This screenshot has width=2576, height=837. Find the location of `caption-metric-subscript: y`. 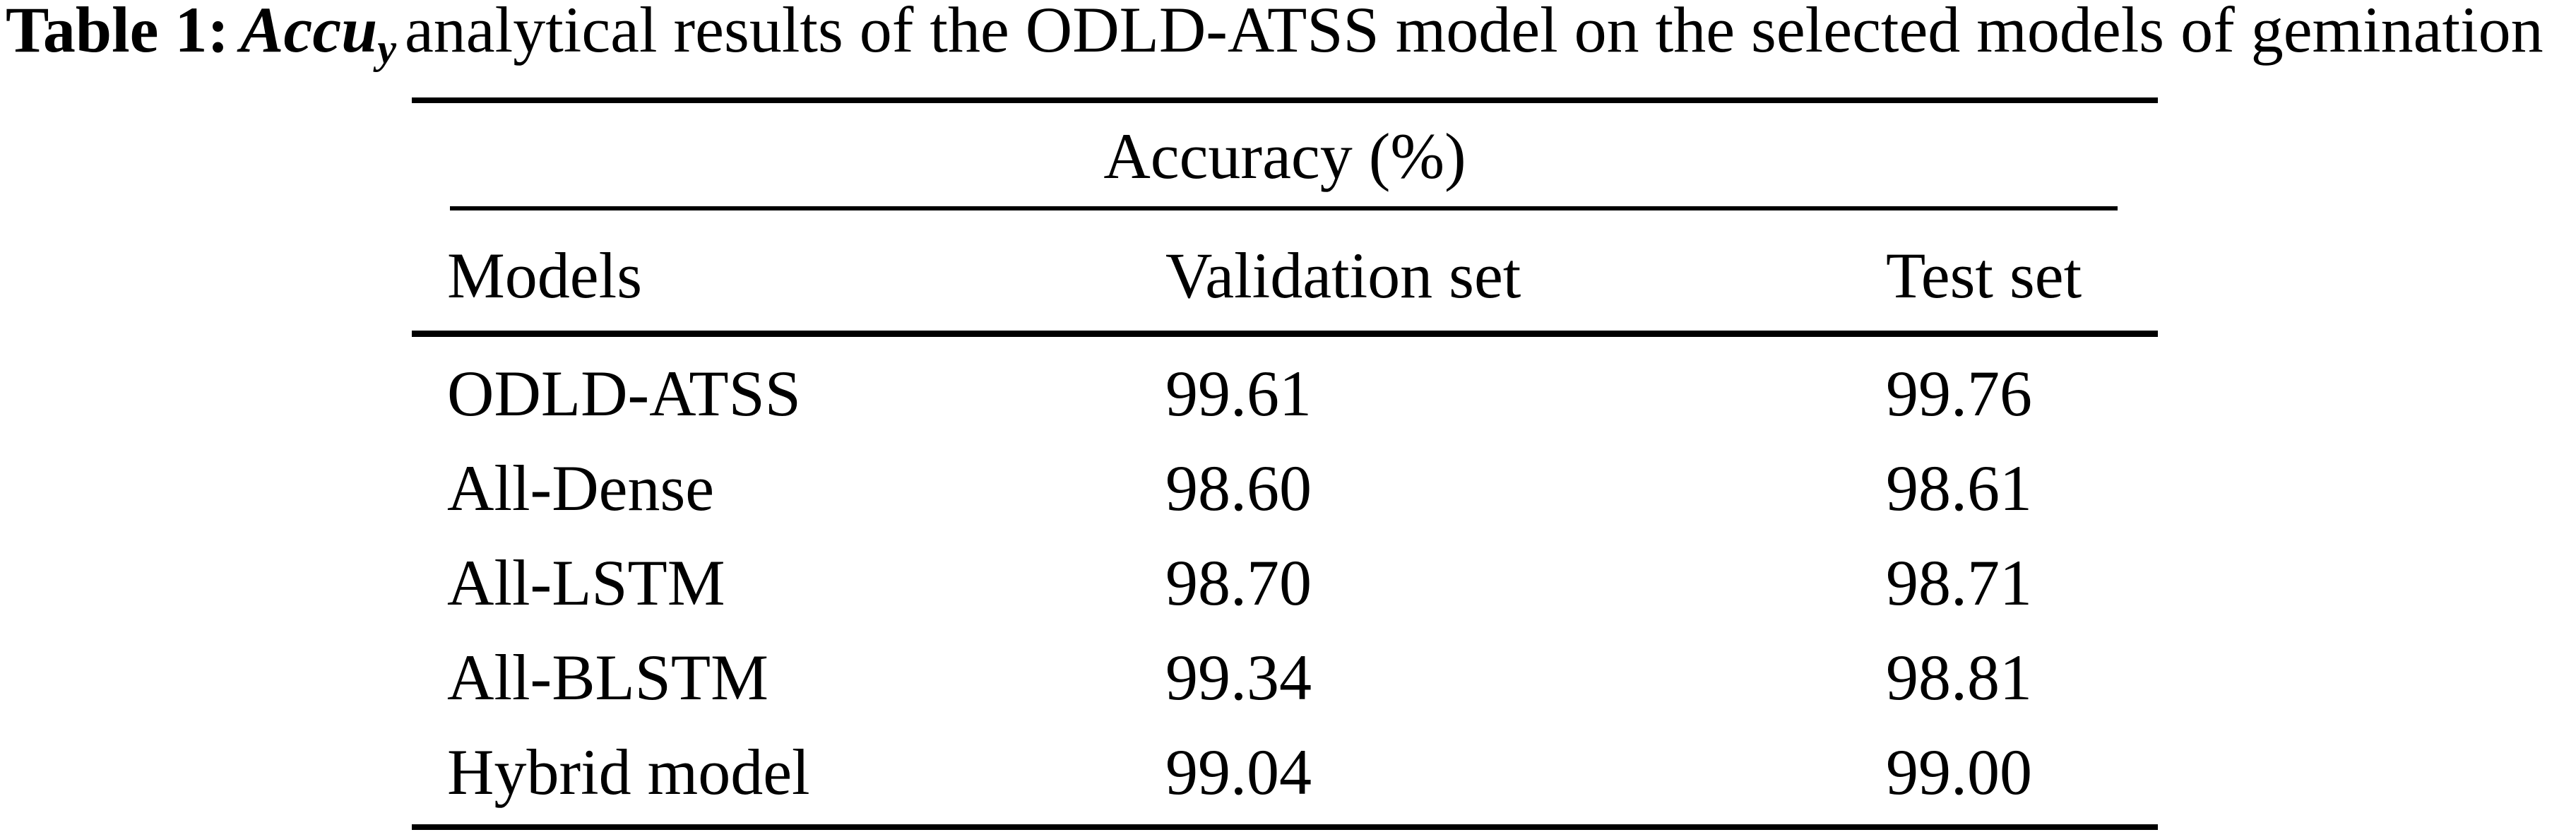

caption-metric-subscript: y is located at coordinates (386, 48).